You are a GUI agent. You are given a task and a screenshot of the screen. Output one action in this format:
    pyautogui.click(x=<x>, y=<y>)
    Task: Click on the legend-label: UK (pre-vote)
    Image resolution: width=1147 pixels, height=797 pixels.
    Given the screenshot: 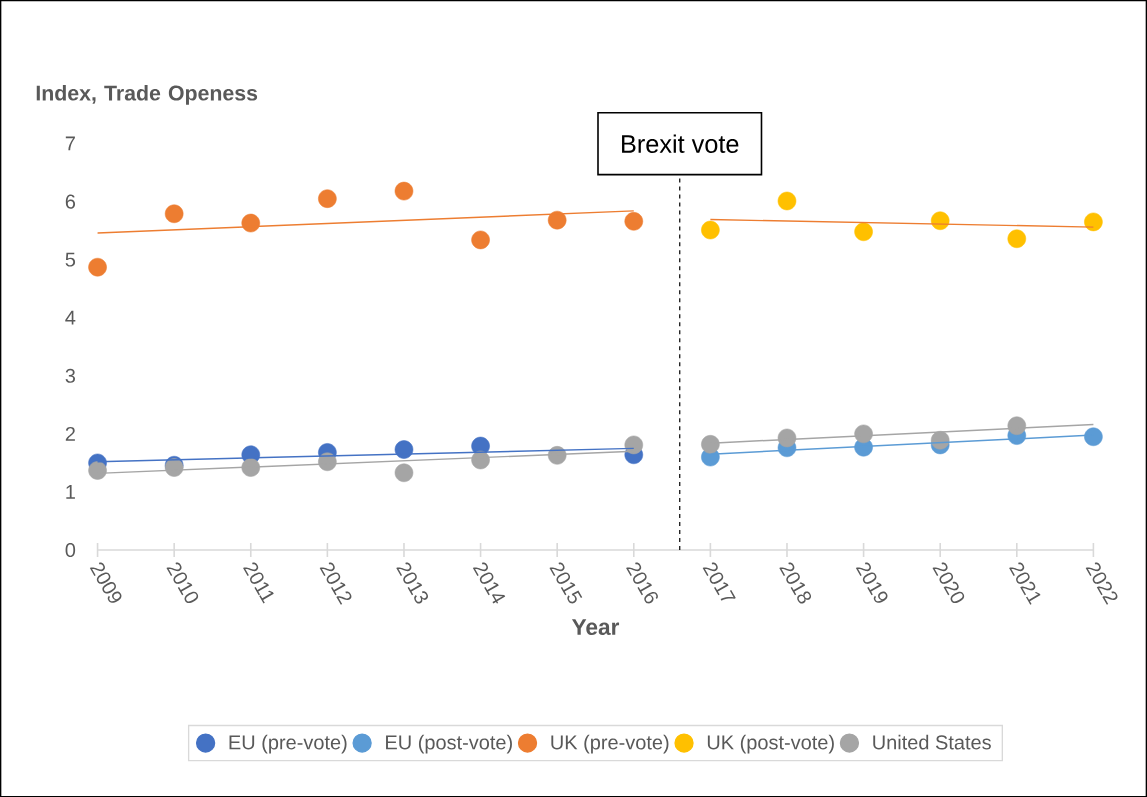 What is the action you would take?
    pyautogui.click(x=610, y=744)
    